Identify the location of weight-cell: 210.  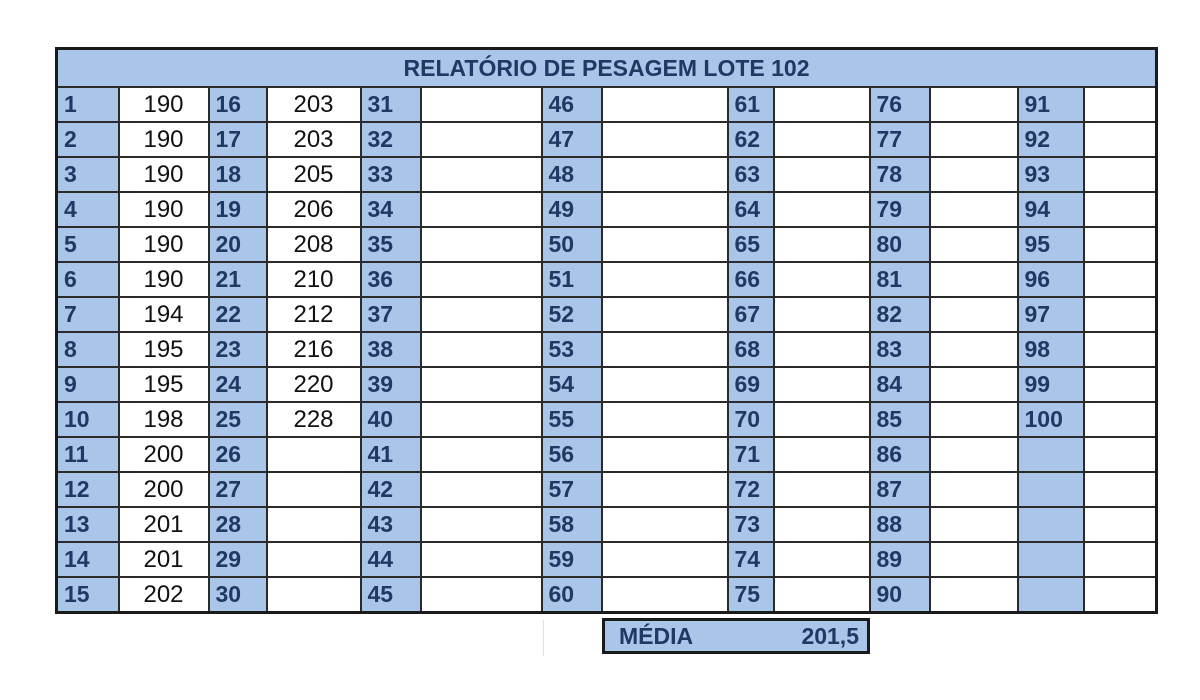
(313, 279).